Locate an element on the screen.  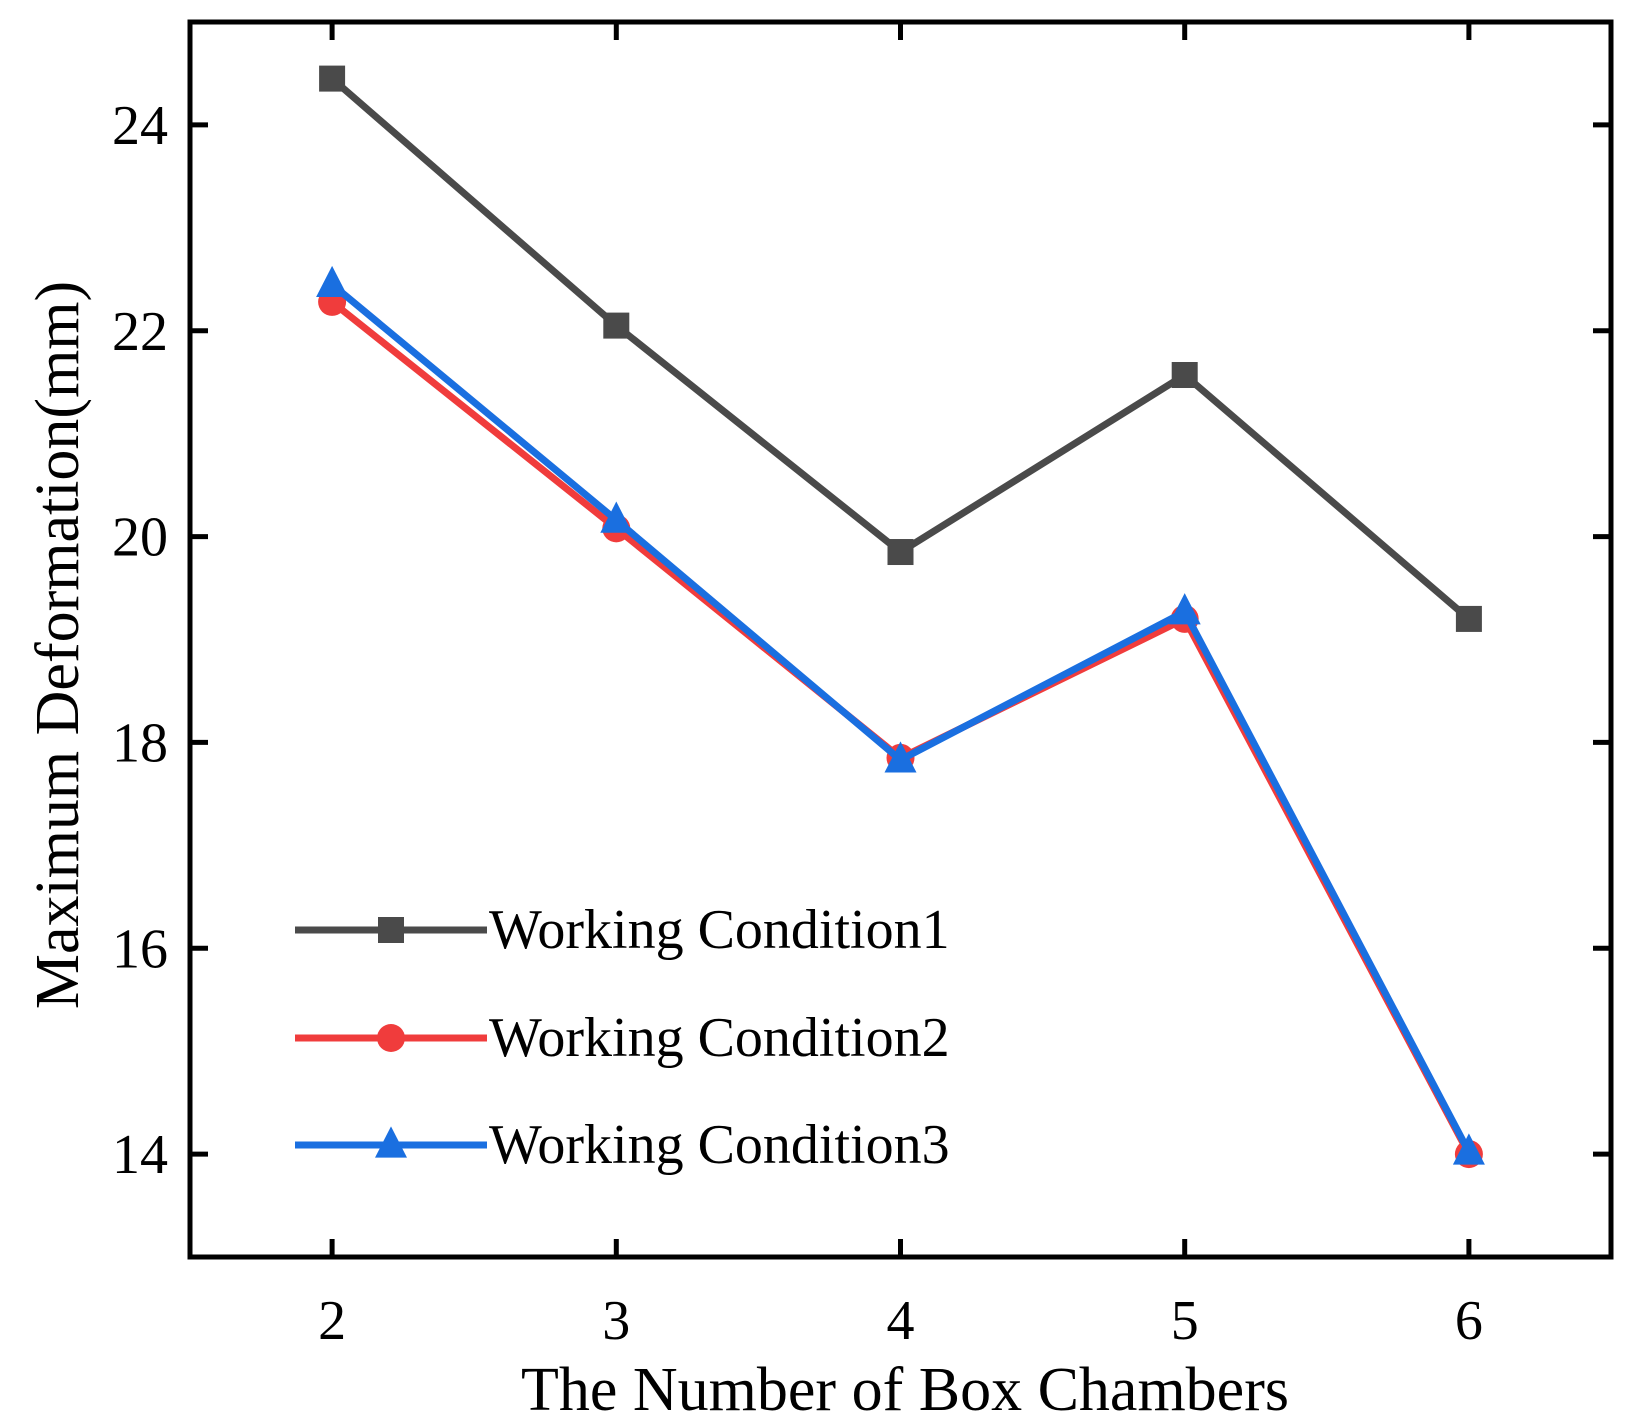
legend-item: Working Condition2 is located at coordinates (622, 1038).